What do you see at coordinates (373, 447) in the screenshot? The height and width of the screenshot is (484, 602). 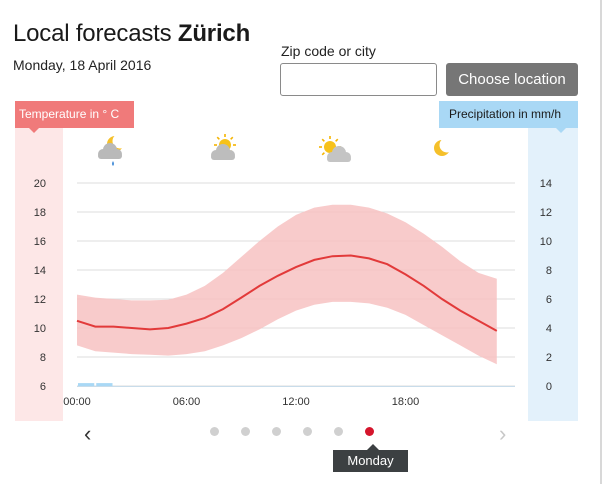 I see `day-tooltip-pointer` at bounding box center [373, 447].